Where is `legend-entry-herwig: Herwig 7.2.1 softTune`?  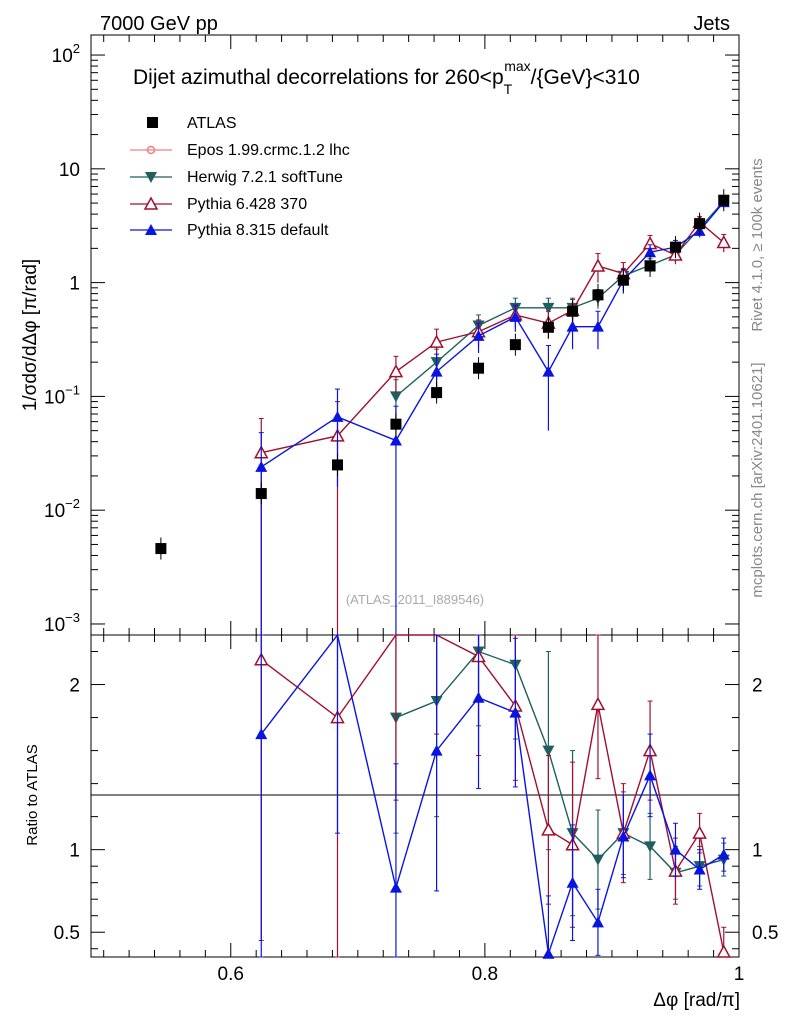 legend-entry-herwig: Herwig 7.2.1 softTune is located at coordinates (236, 177).